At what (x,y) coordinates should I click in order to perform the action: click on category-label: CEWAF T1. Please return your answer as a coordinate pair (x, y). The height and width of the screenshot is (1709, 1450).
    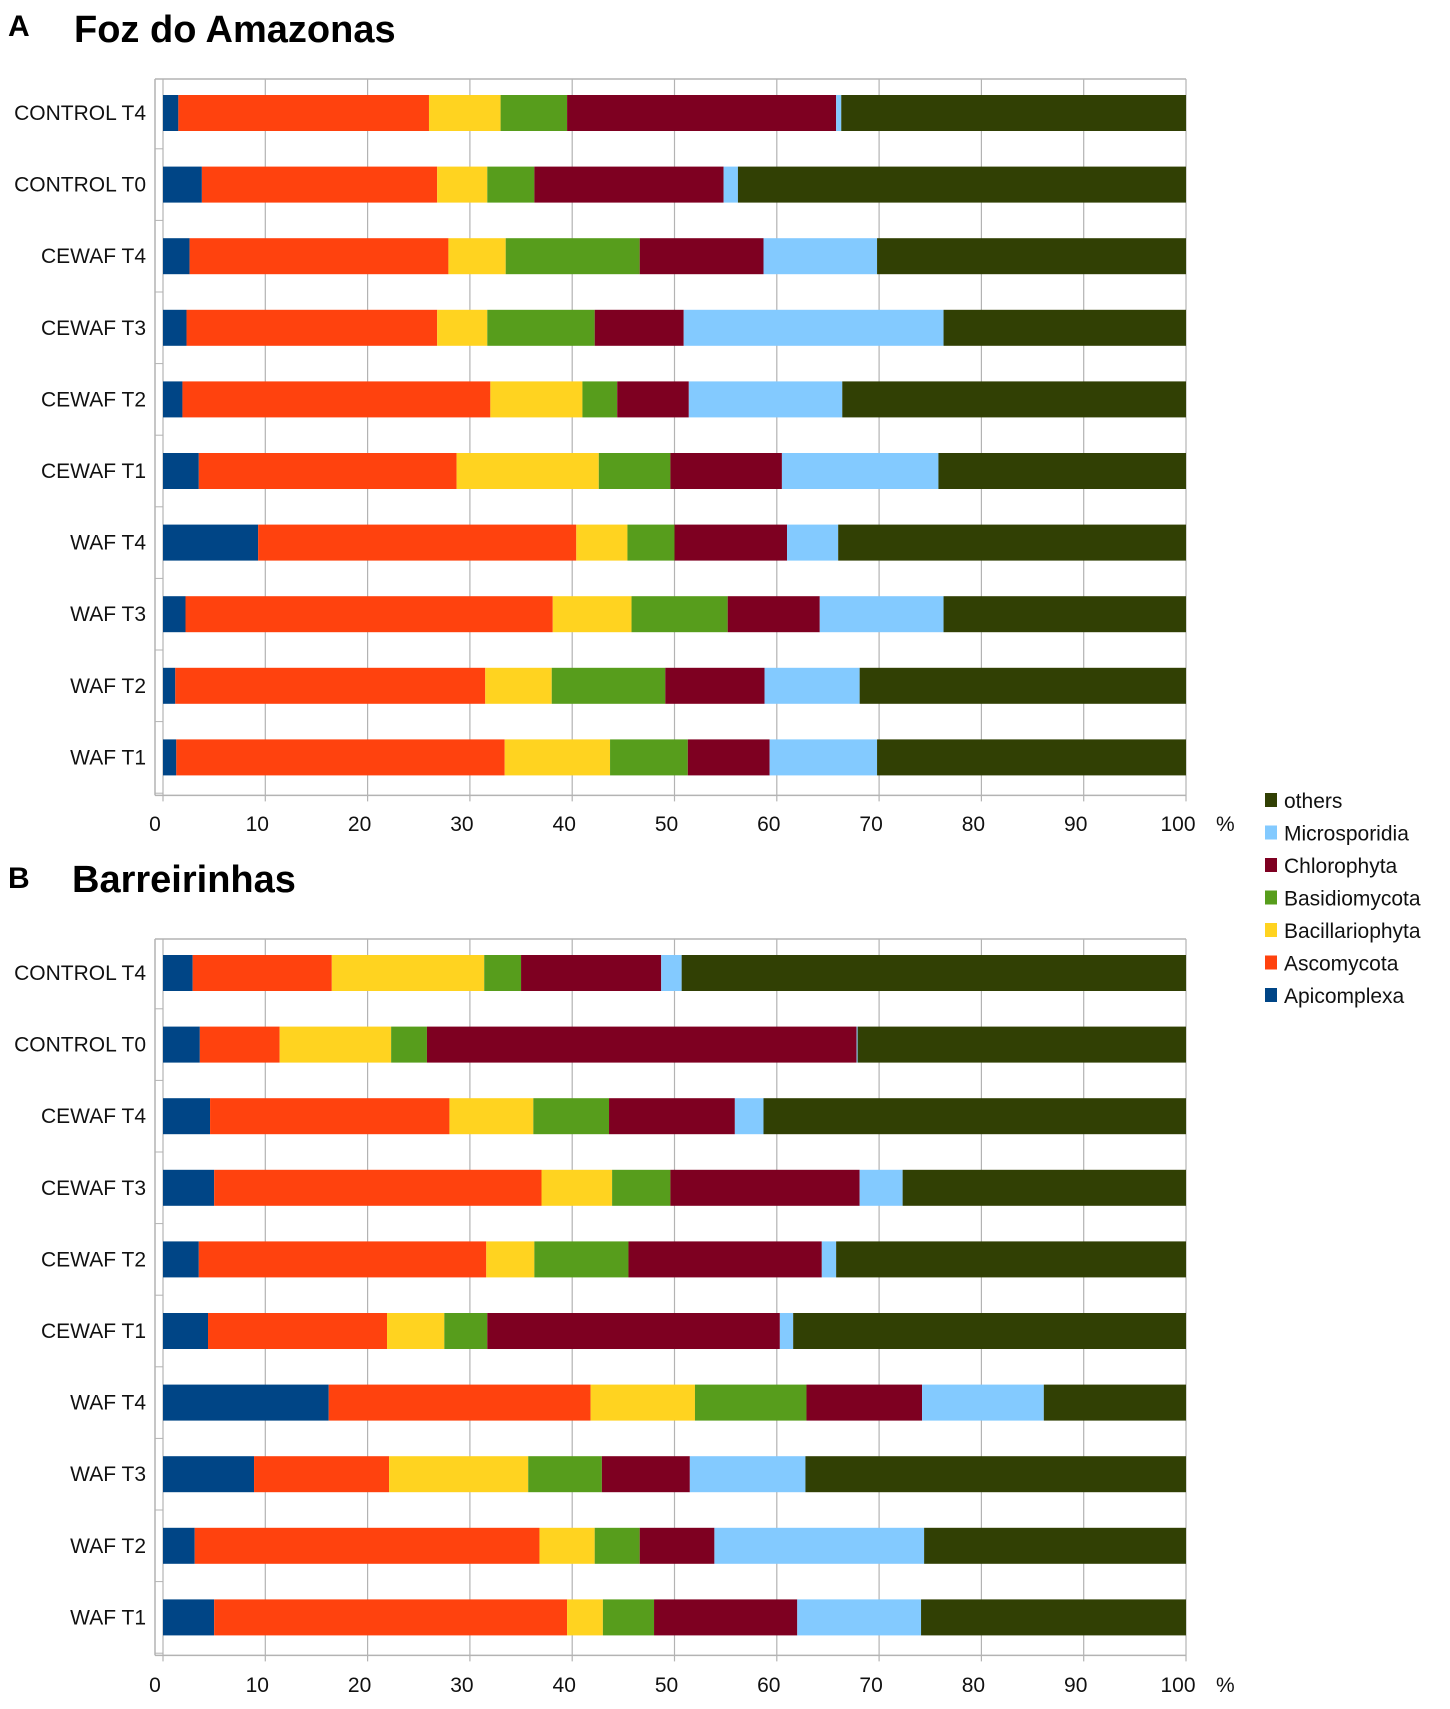
    Looking at the image, I should click on (93, 1331).